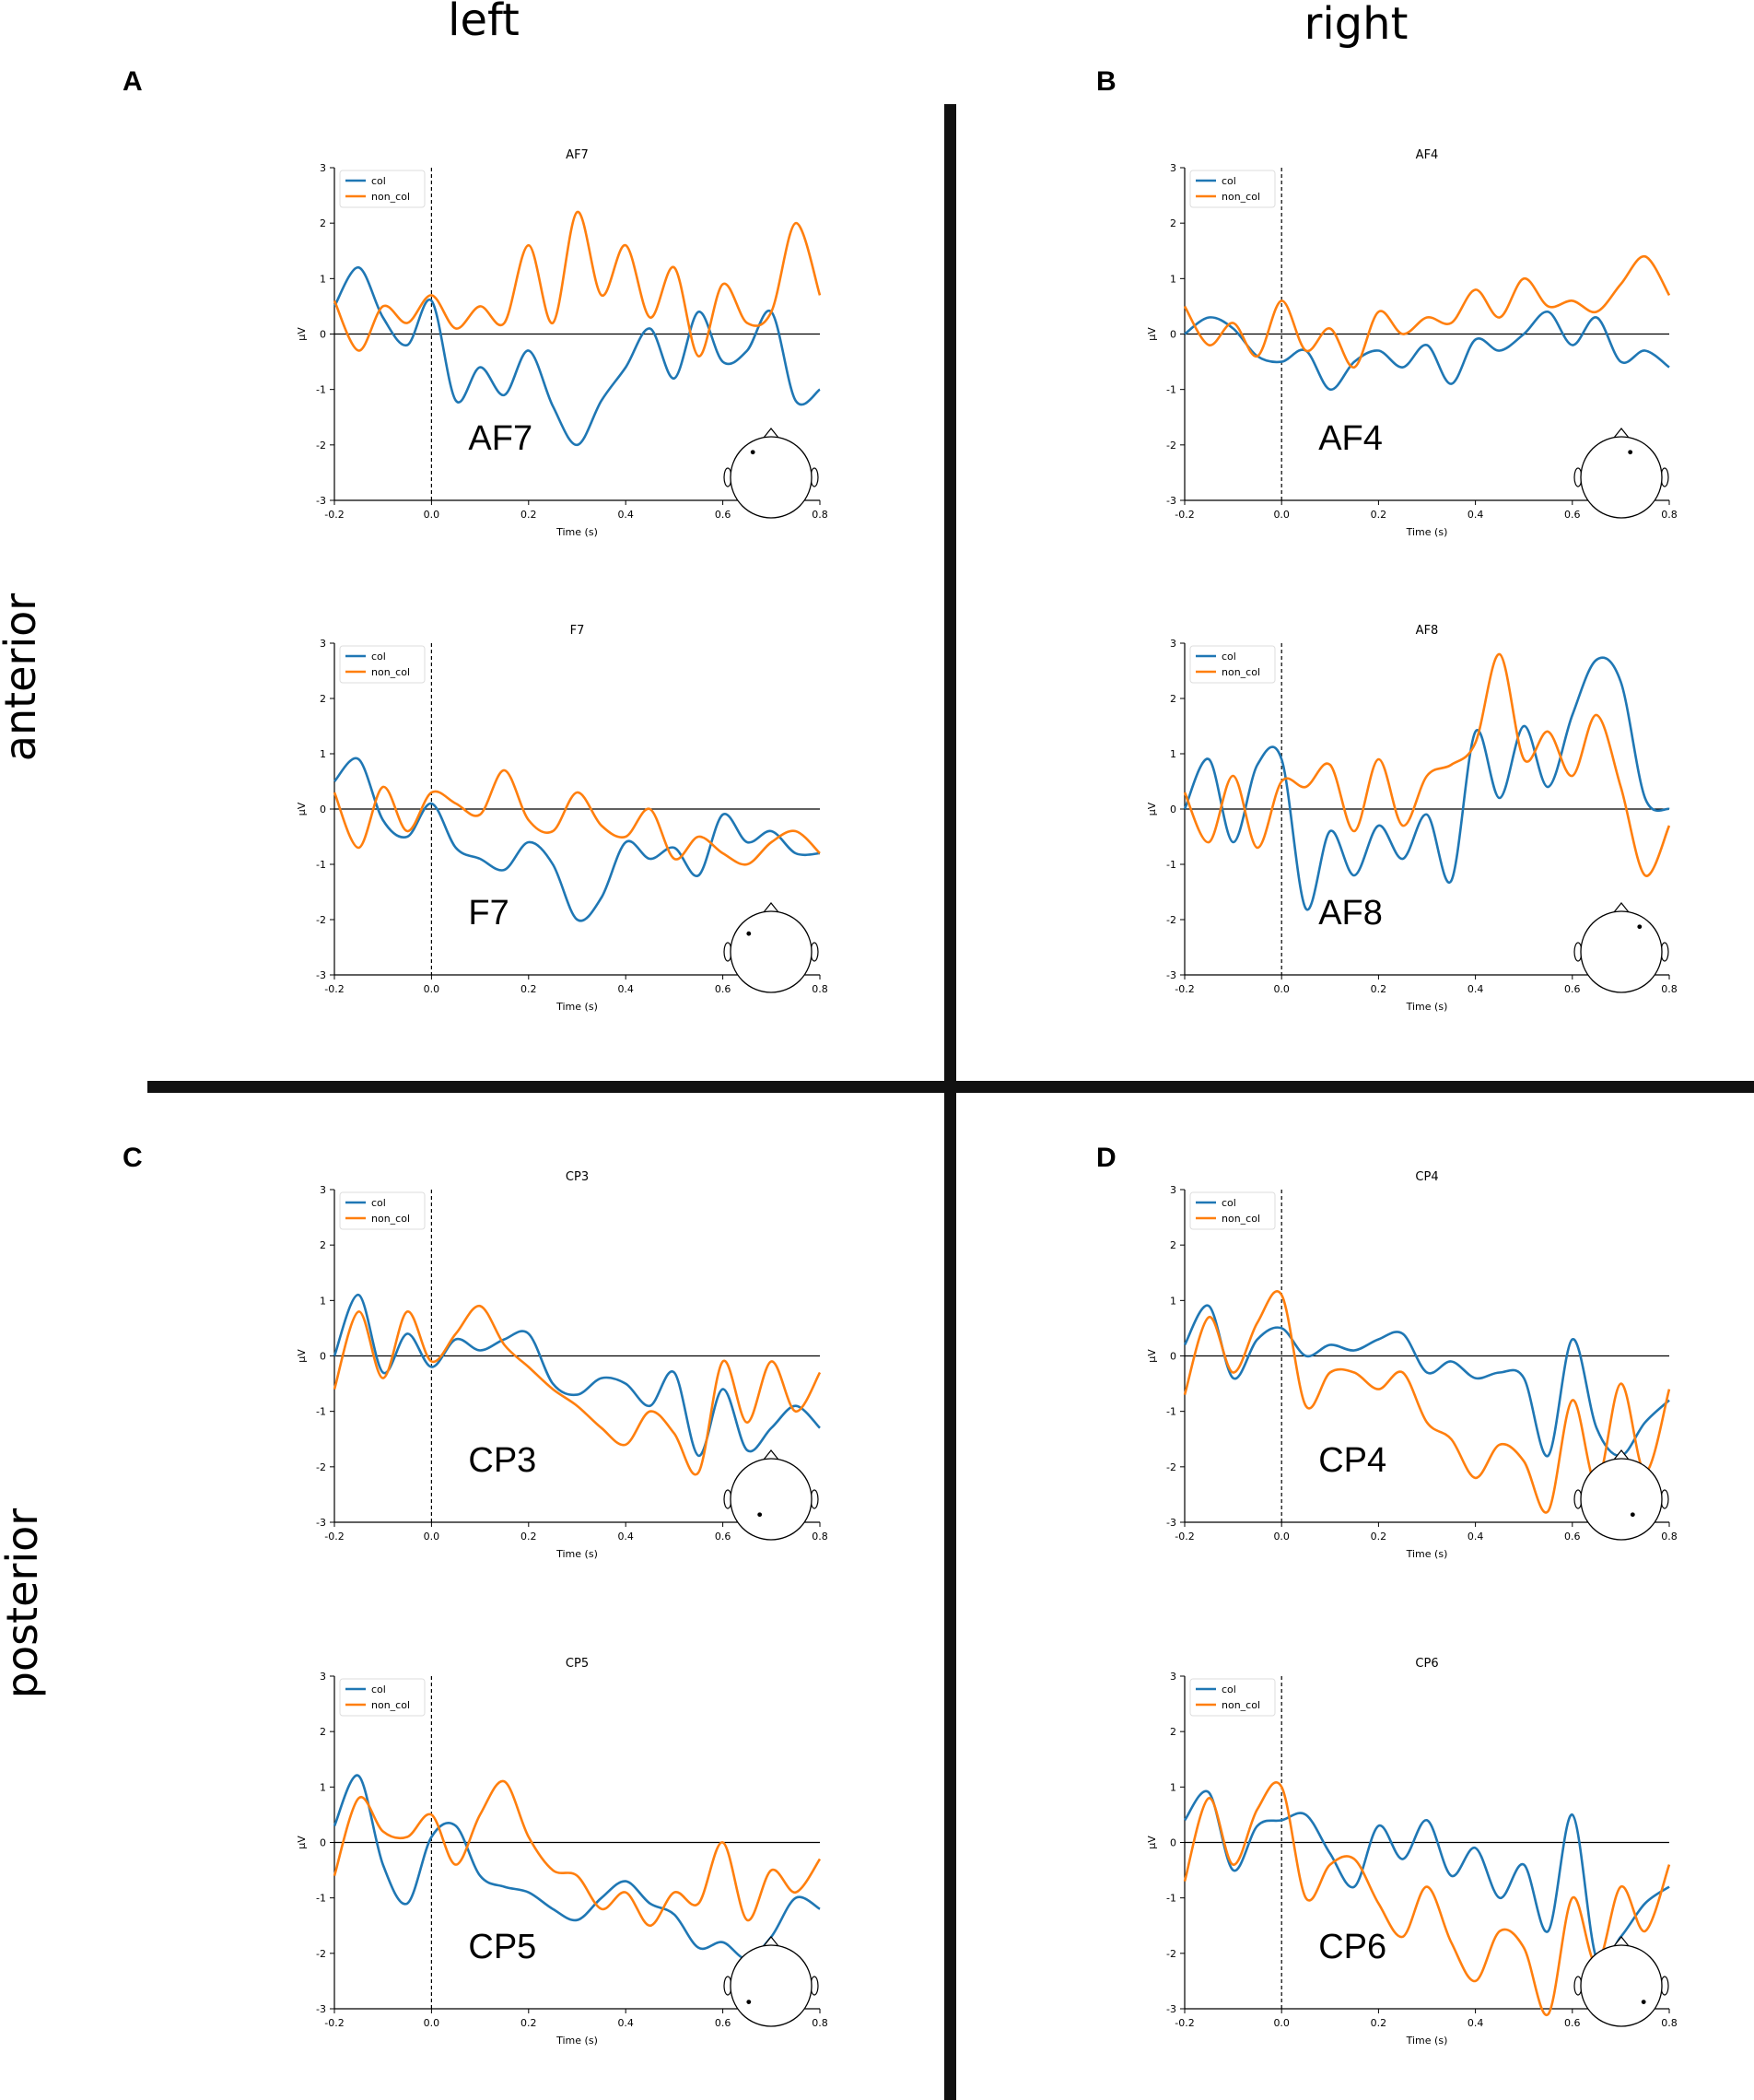 The height and width of the screenshot is (2100, 1754). What do you see at coordinates (1427, 631) in the screenshot?
I see `chart-title: AF8` at bounding box center [1427, 631].